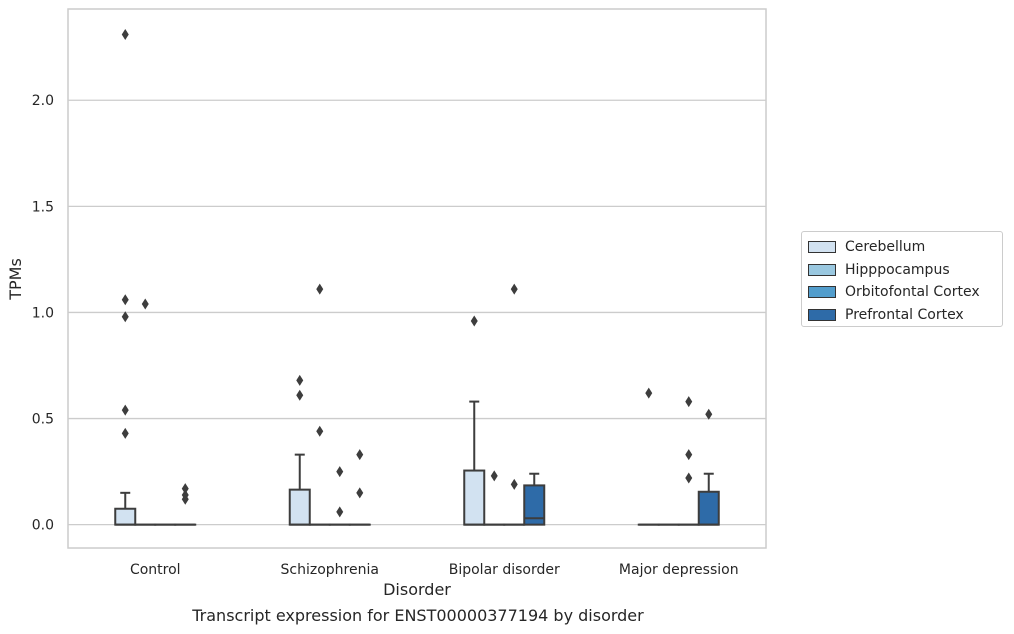  Describe the element at coordinates (822, 269) in the screenshot. I see `legend-swatch-hippocampus` at that location.